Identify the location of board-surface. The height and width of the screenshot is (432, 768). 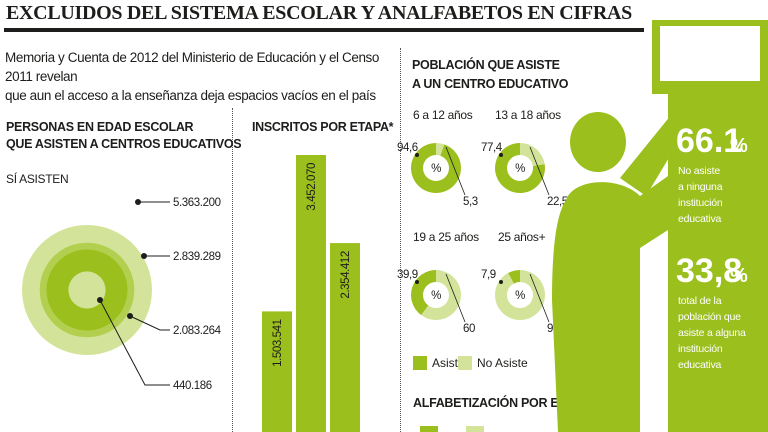
(710, 53).